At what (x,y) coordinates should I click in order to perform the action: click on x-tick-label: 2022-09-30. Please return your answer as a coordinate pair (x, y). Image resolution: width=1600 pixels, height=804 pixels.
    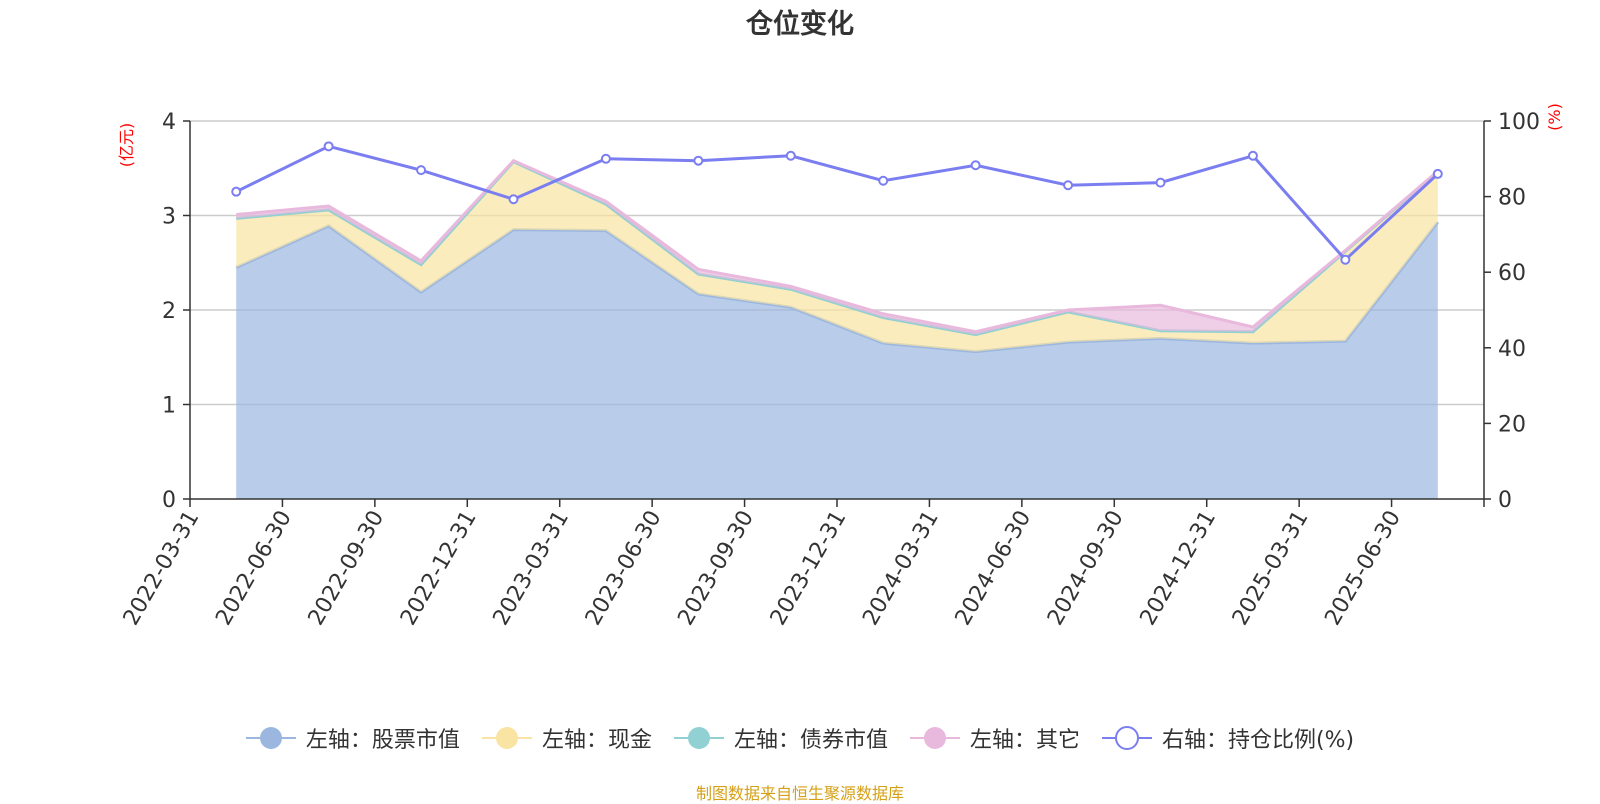
    Looking at the image, I should click on (347, 568).